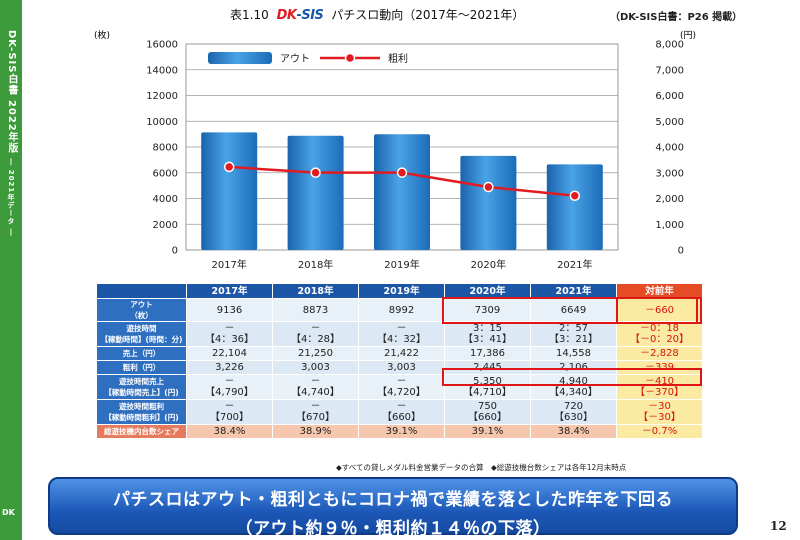  I want to click on yoy-cell: －410 【－370】, so click(659, 387).